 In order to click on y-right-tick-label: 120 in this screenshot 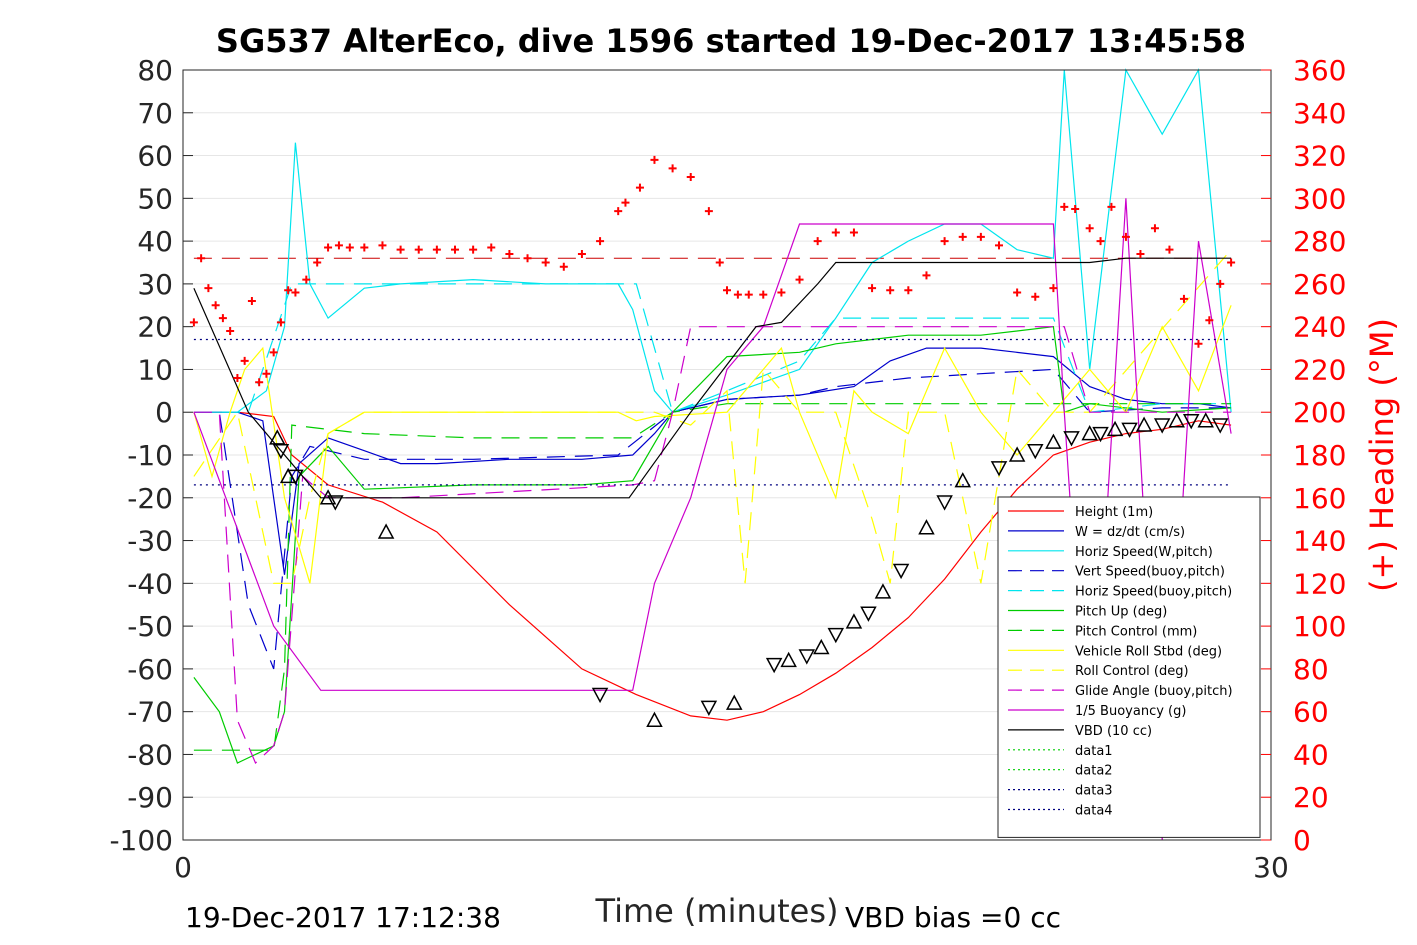, I will do `click(1319, 583)`.